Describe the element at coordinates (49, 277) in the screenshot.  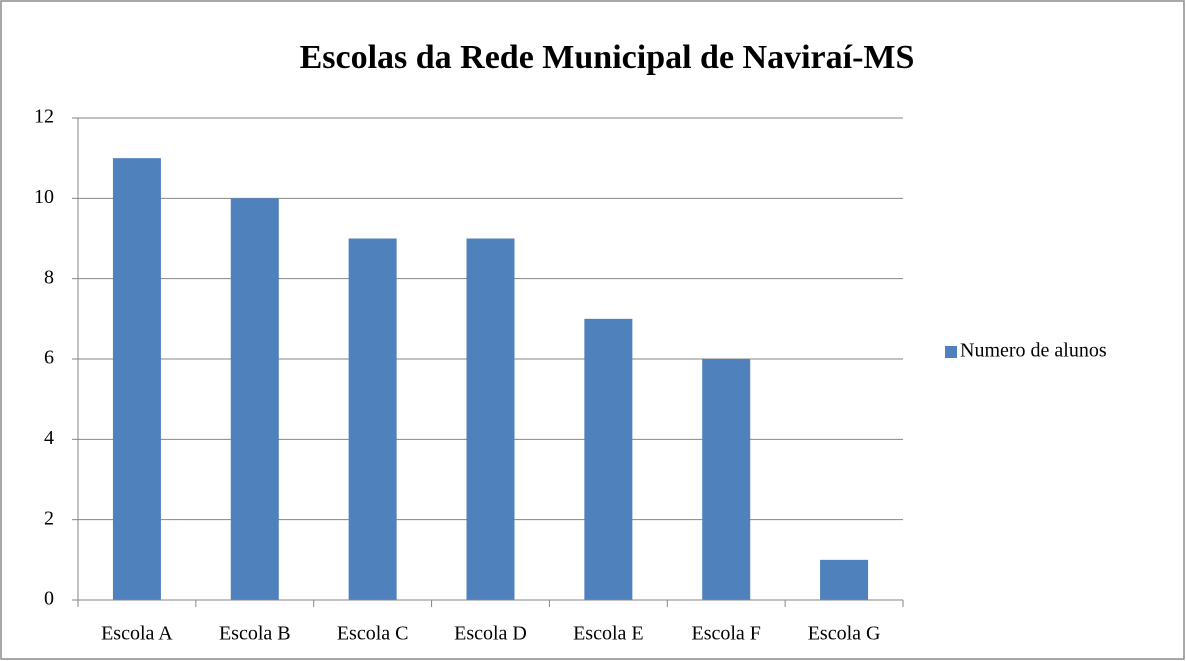
I see `y-tick-label: 8` at that location.